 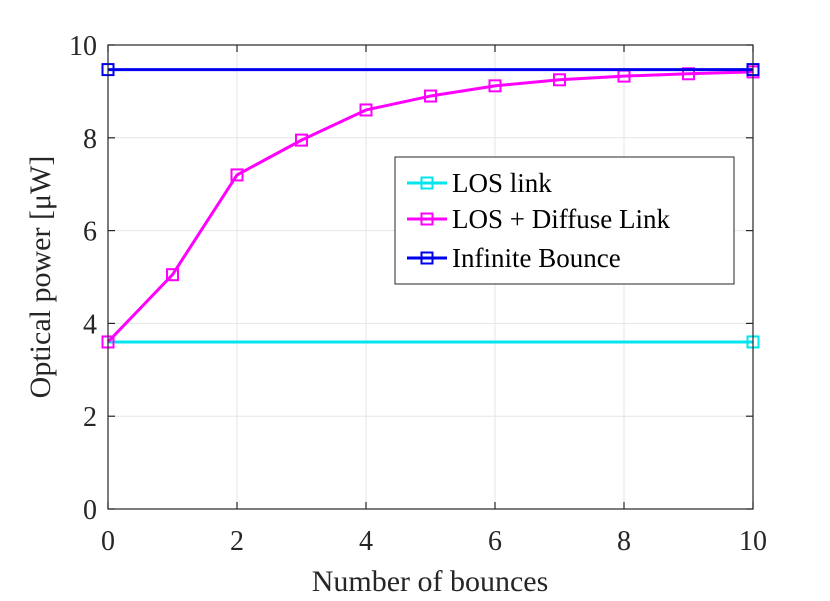 I want to click on y-tick-label: 10, so click(x=83, y=46).